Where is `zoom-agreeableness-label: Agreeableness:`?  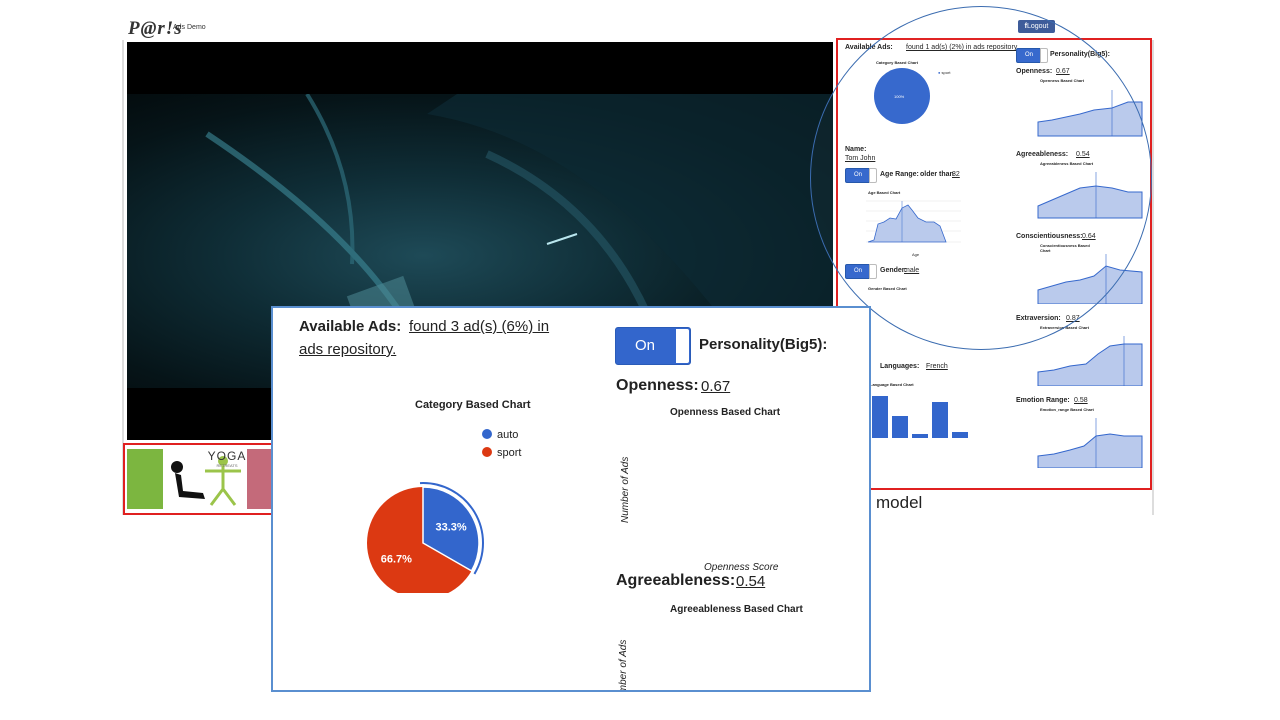 zoom-agreeableness-label: Agreeableness: is located at coordinates (676, 580).